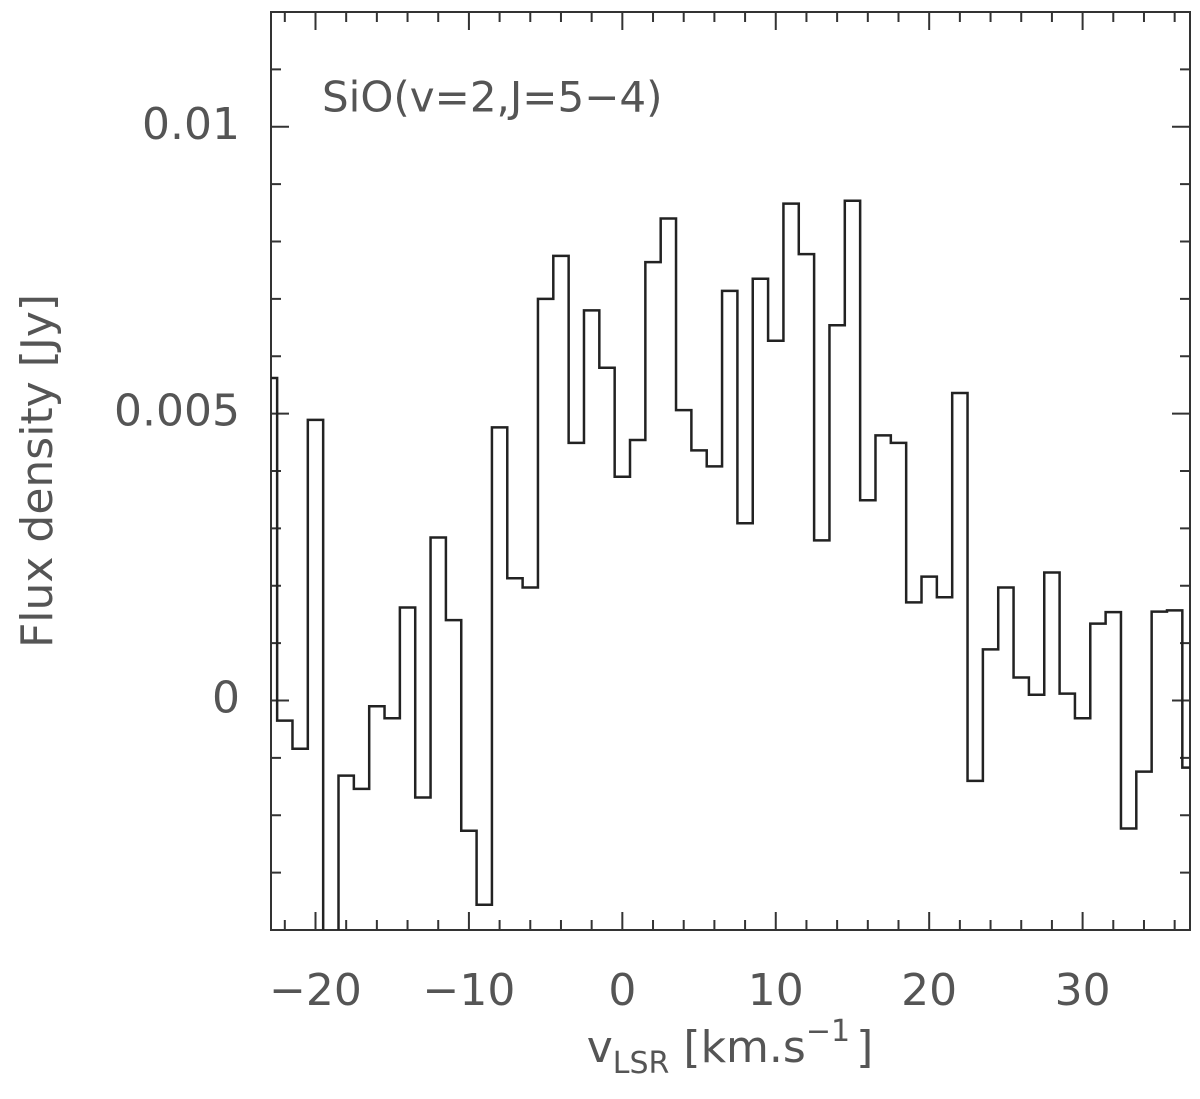 This screenshot has width=1200, height=1099. What do you see at coordinates (37, 471) in the screenshot?
I see `y-axis-label: Flux density [Jy]` at bounding box center [37, 471].